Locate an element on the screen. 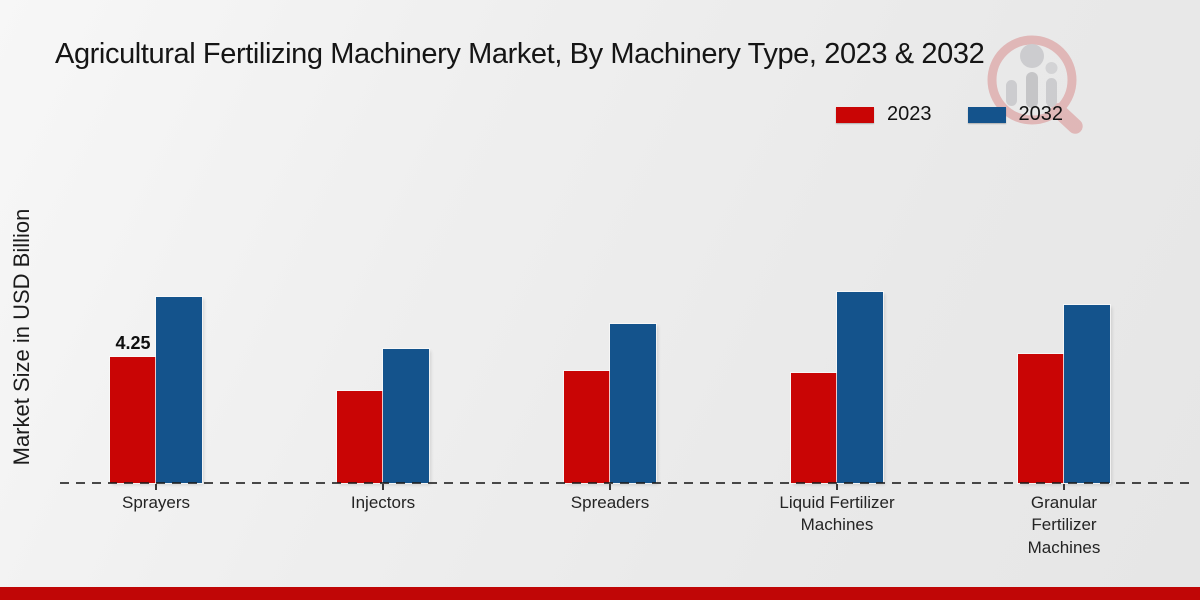  bar-2023-granular-fertilizer-machines is located at coordinates (1041, 418).